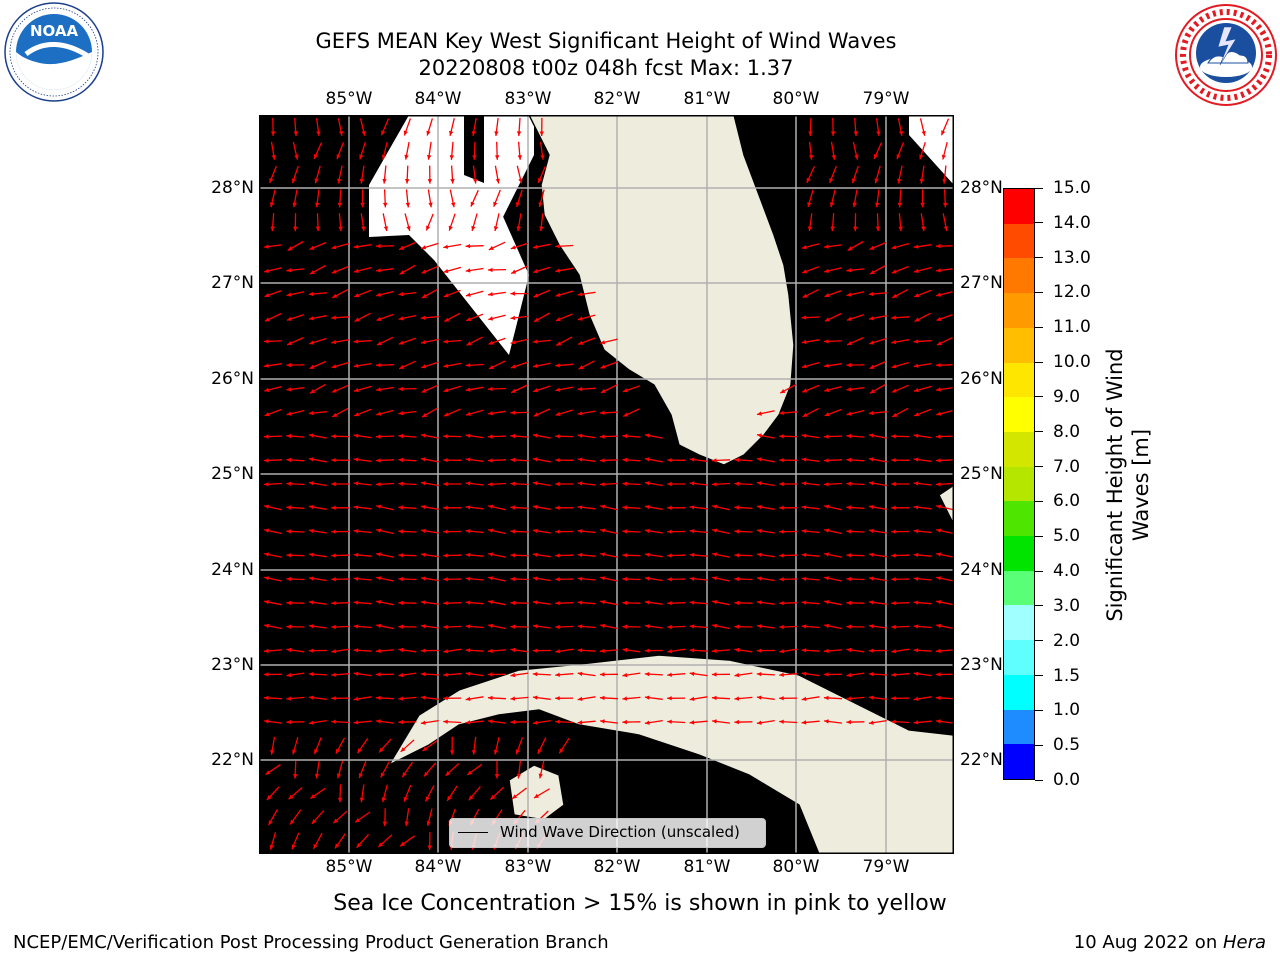  What do you see at coordinates (1072, 222) in the screenshot?
I see `colorbar-tick-label: 14.0` at bounding box center [1072, 222].